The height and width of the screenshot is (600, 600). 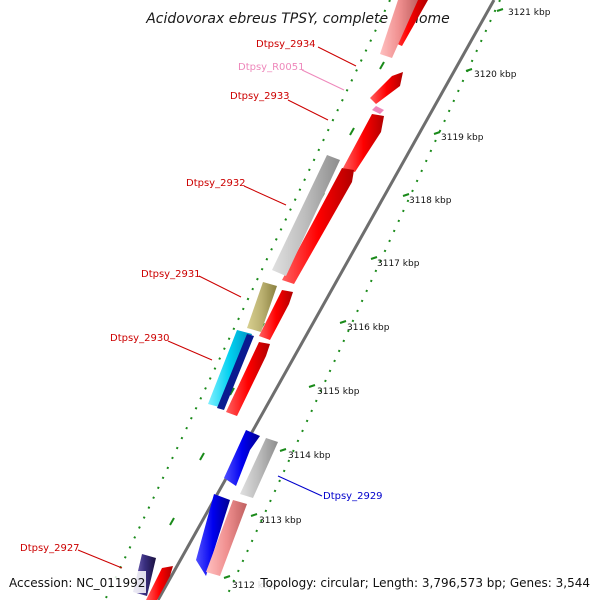 What do you see at coordinates (386, 88) in the screenshot?
I see `feature-red-arrow-a` at bounding box center [386, 88].